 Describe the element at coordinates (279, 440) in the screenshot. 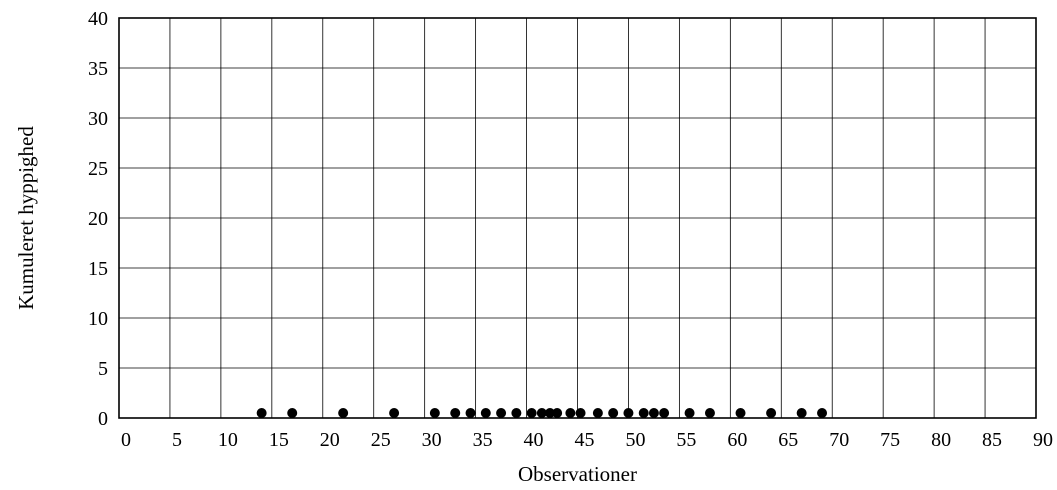

I see `x-tick-label: 15` at that location.